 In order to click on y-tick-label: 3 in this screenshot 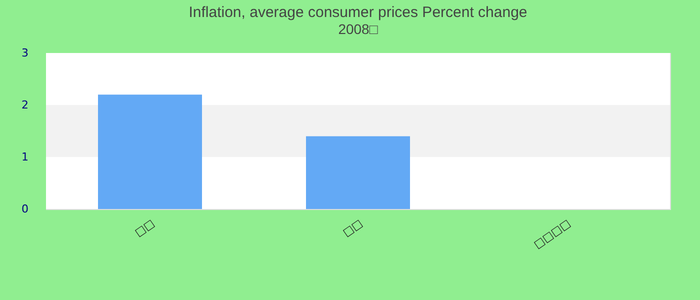, I will do `click(25, 53)`.